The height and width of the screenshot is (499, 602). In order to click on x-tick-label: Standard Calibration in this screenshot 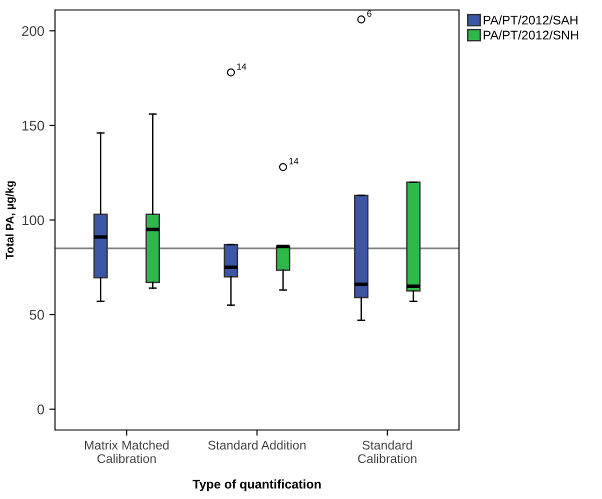, I will do `click(387, 452)`.